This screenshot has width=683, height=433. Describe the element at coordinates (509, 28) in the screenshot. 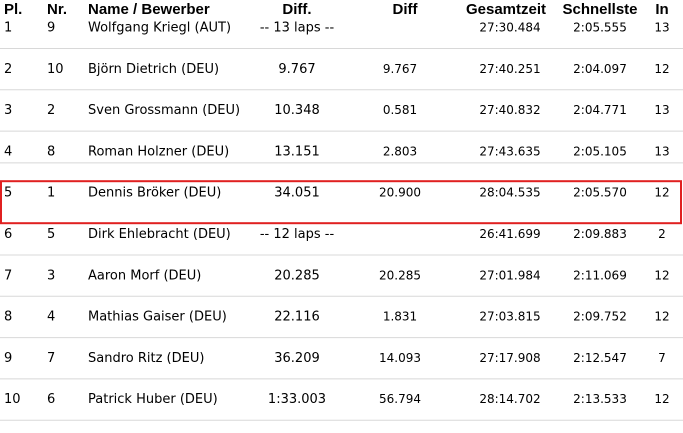

I see `cell: 27:30.484` at that location.